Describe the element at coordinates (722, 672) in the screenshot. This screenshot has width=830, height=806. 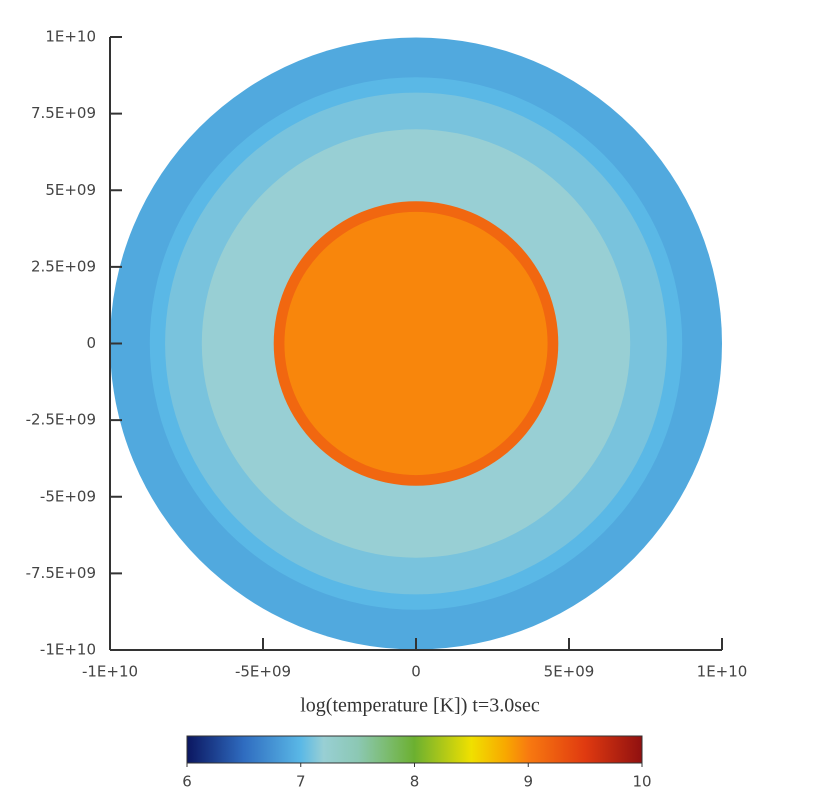
I see `x-tick-label: 1E+10` at that location.